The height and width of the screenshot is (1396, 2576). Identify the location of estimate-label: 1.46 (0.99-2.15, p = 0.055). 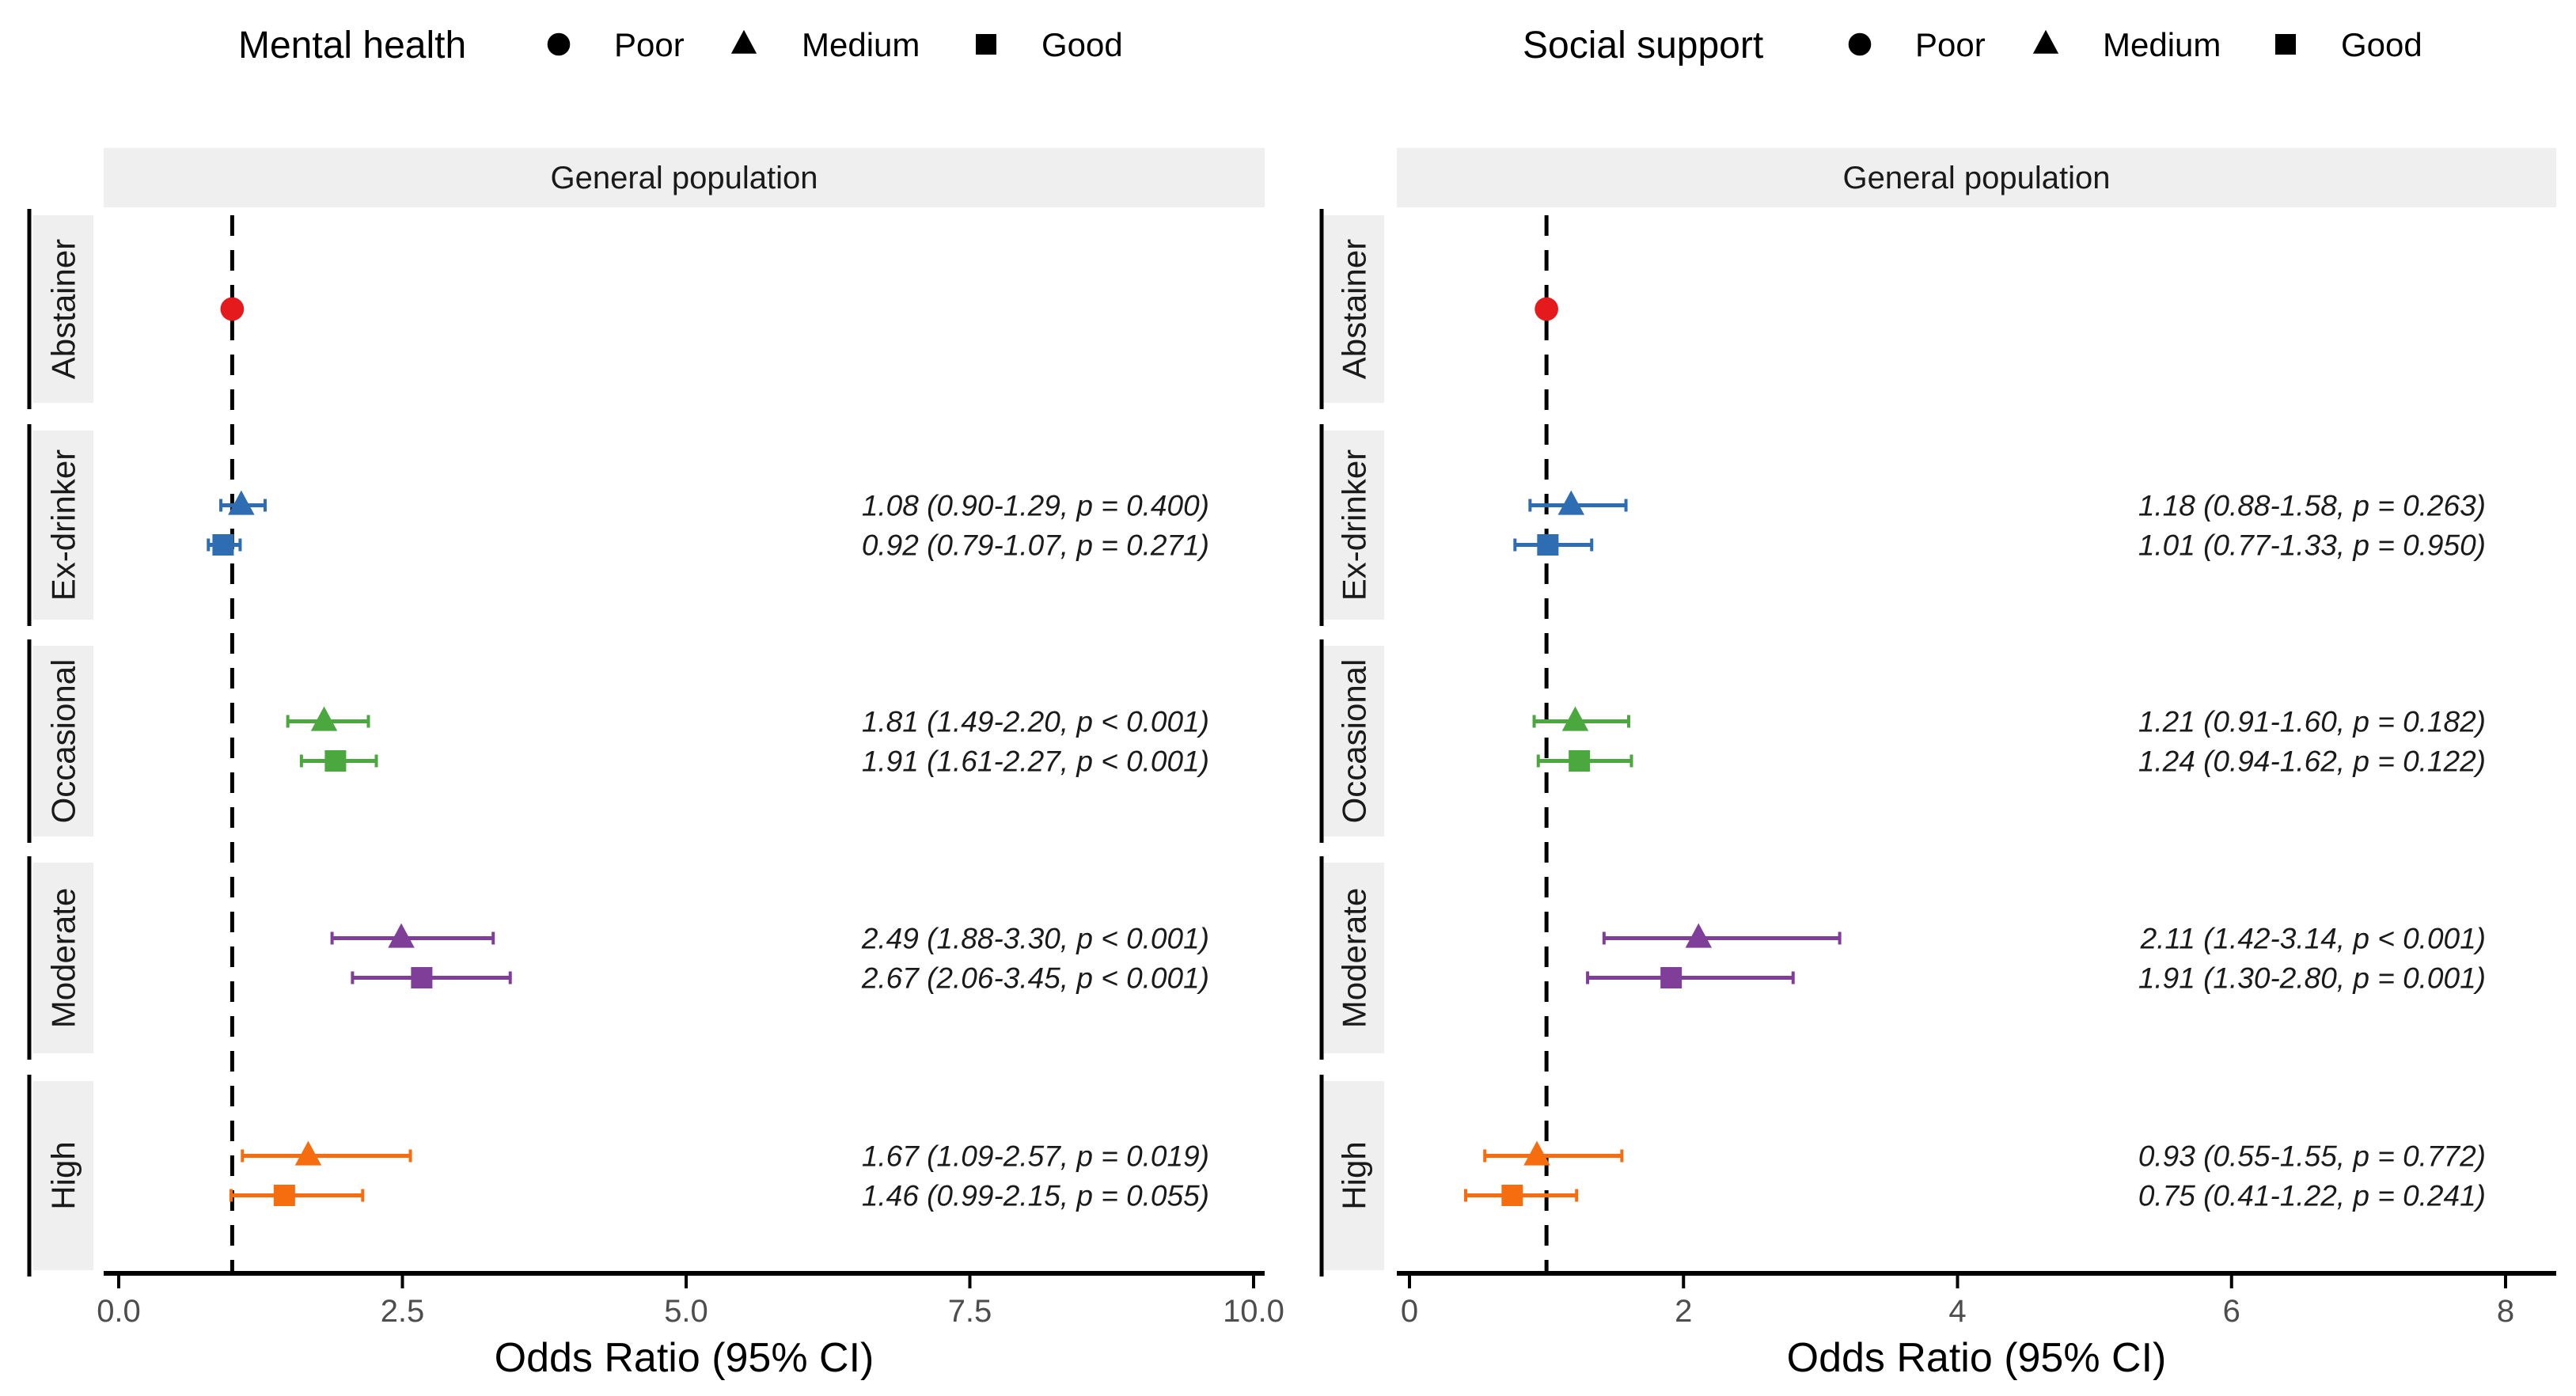
(1035, 1196).